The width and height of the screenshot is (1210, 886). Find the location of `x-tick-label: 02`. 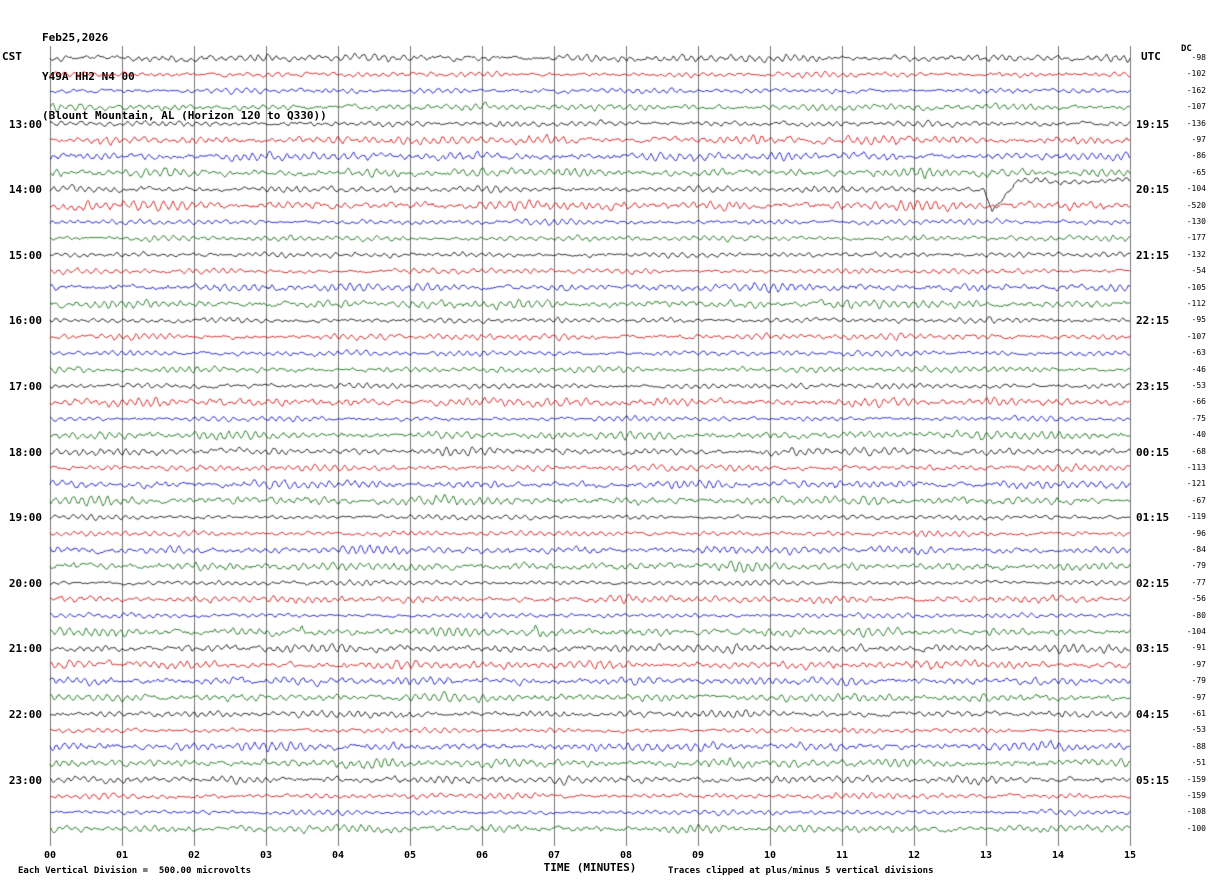

x-tick-label: 02 is located at coordinates (194, 855).